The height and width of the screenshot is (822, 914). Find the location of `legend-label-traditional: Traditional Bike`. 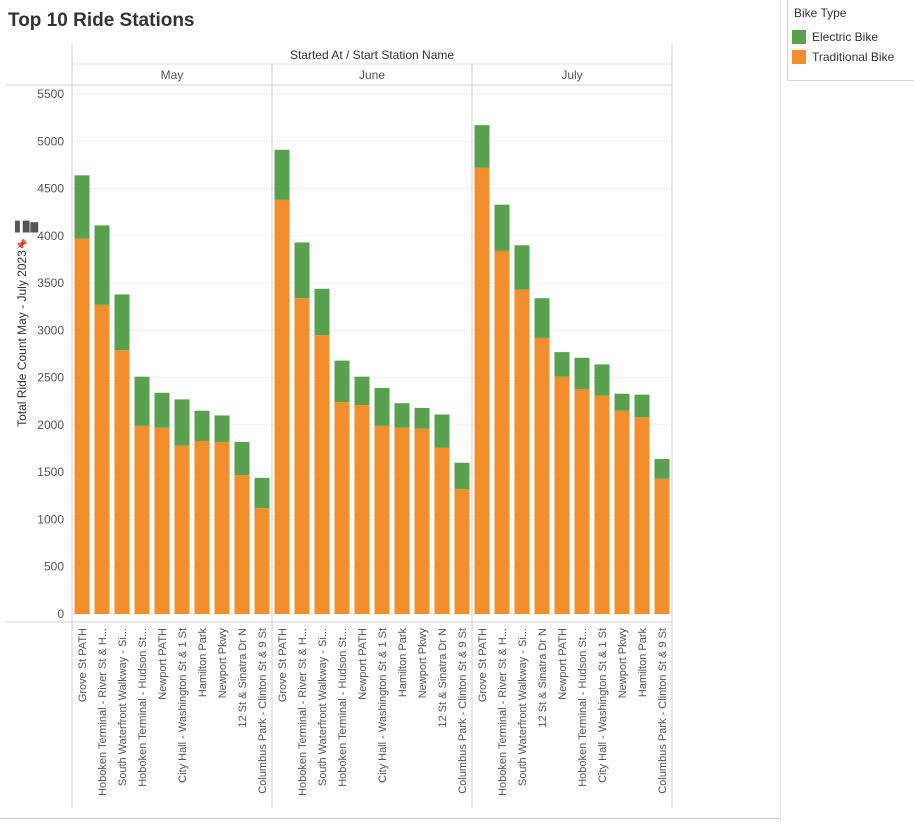

legend-label-traditional: Traditional Bike is located at coordinates (853, 57).